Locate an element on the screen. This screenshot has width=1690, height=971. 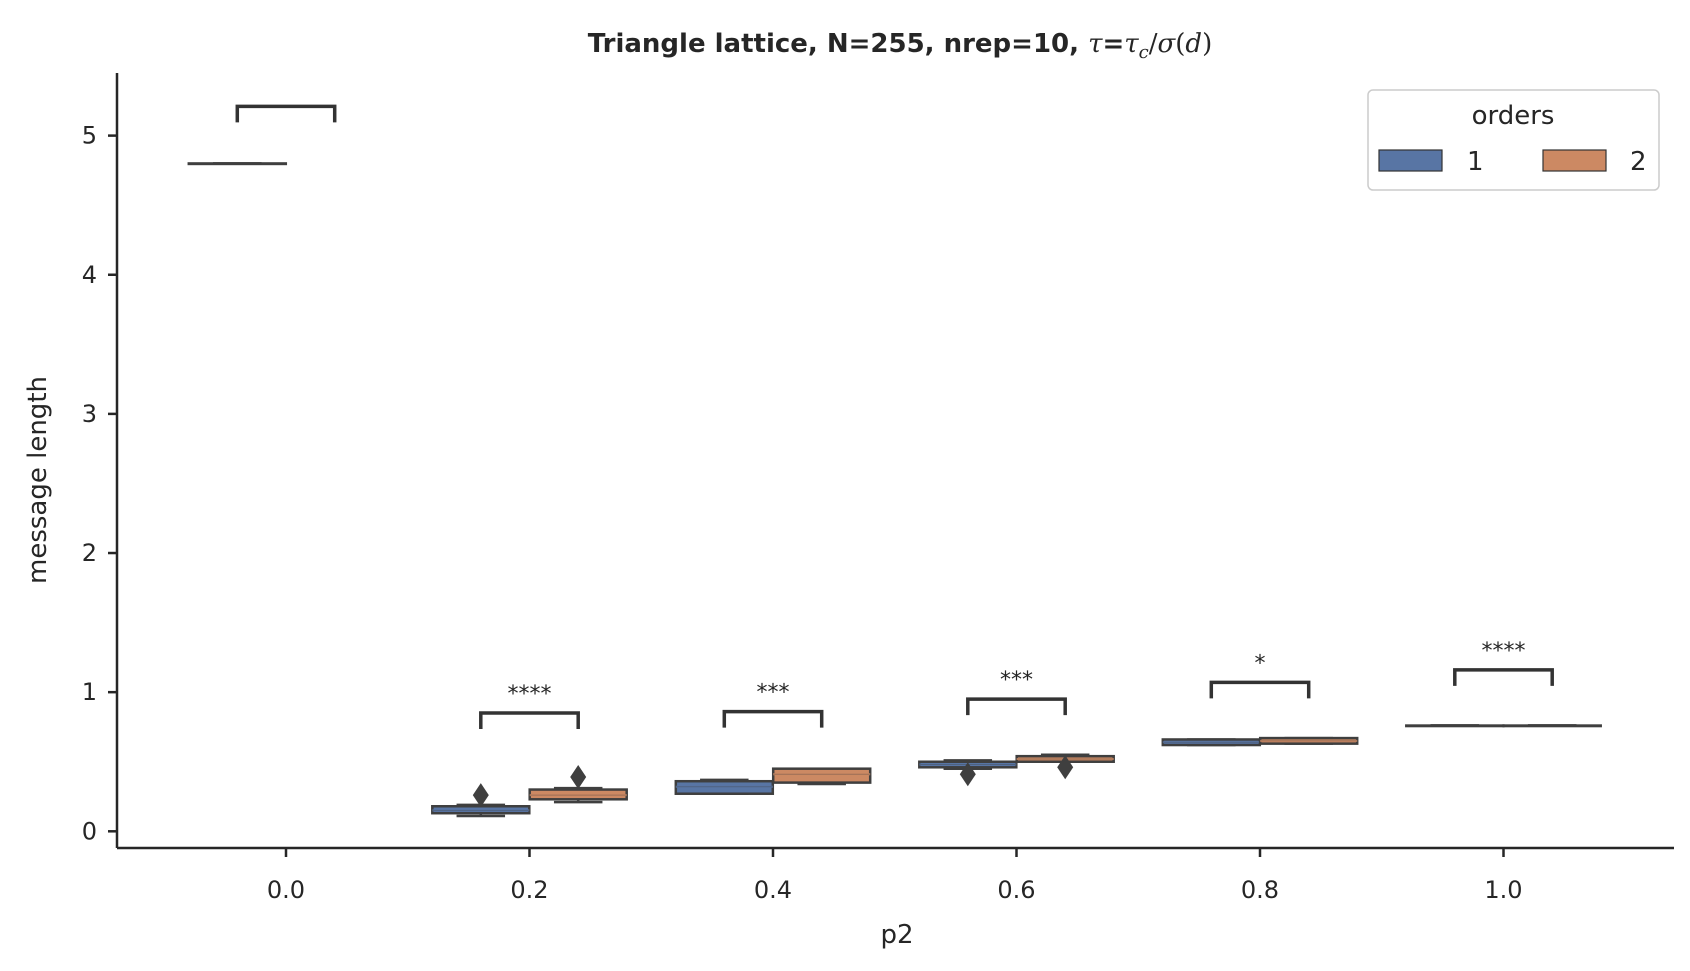
x-tick-label: 0.6 is located at coordinates (1016, 890).